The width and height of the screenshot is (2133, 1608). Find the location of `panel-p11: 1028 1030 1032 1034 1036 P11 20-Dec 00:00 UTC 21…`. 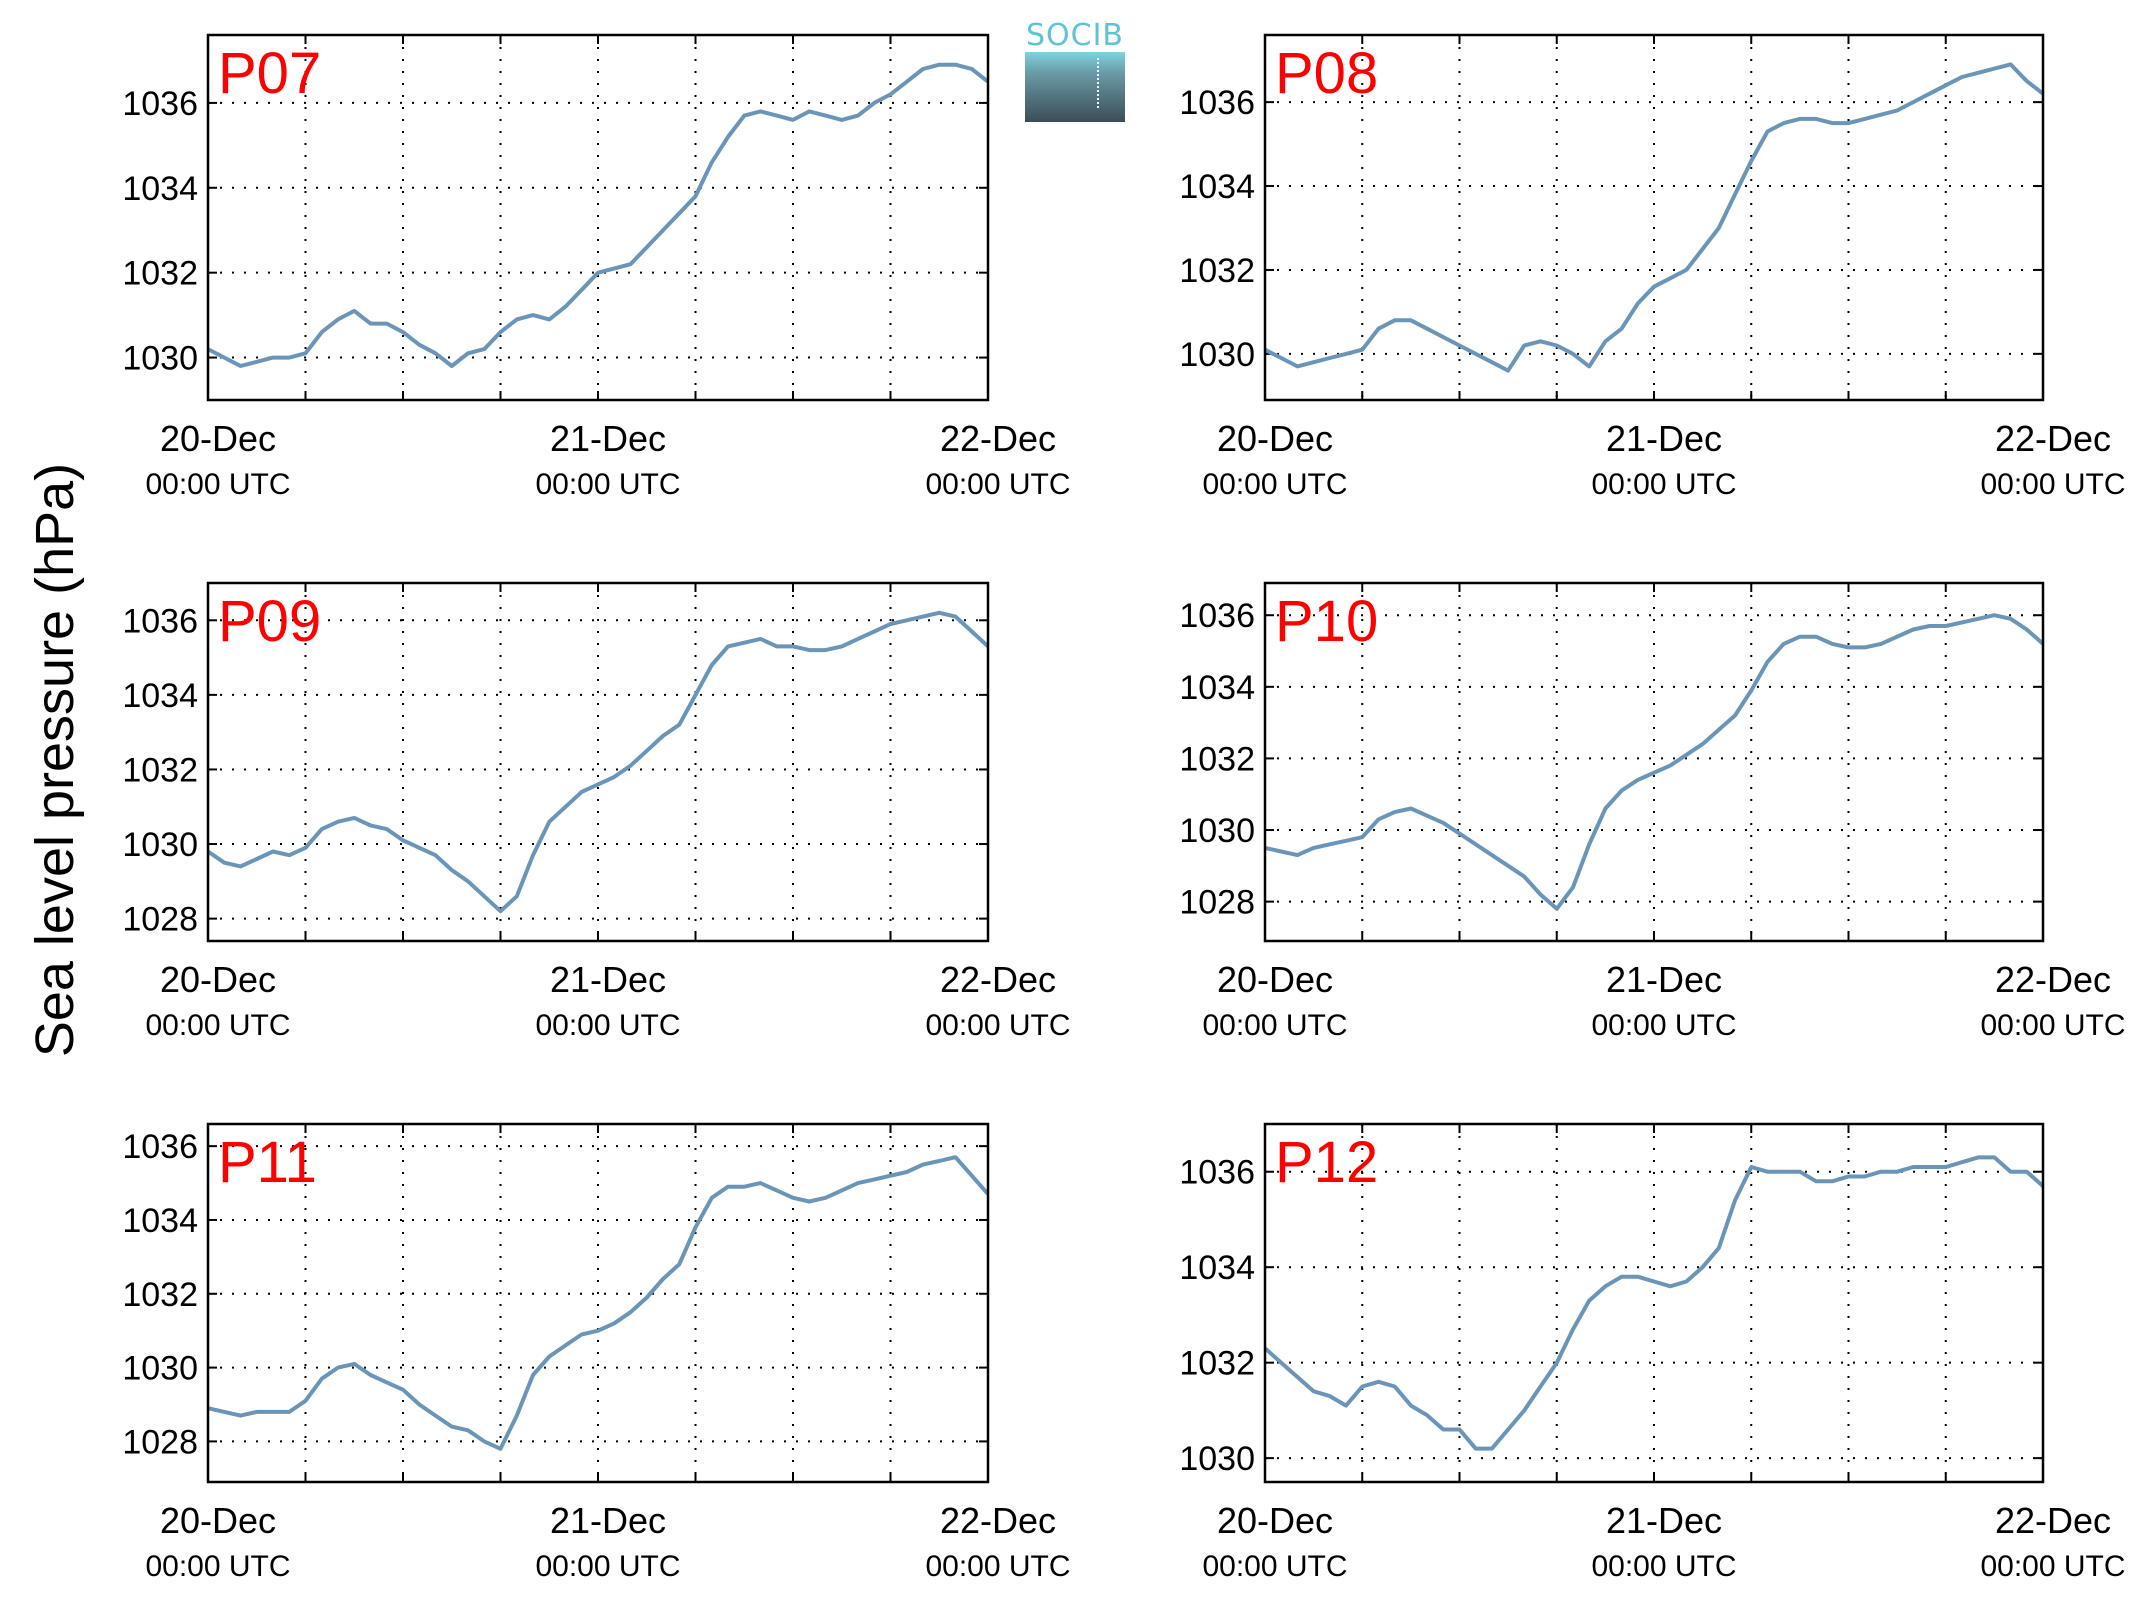

panel-p11: 1028 1030 1032 1034 1036 P11 20-Dec 00:00 UTC 21… is located at coordinates (596, 1352).